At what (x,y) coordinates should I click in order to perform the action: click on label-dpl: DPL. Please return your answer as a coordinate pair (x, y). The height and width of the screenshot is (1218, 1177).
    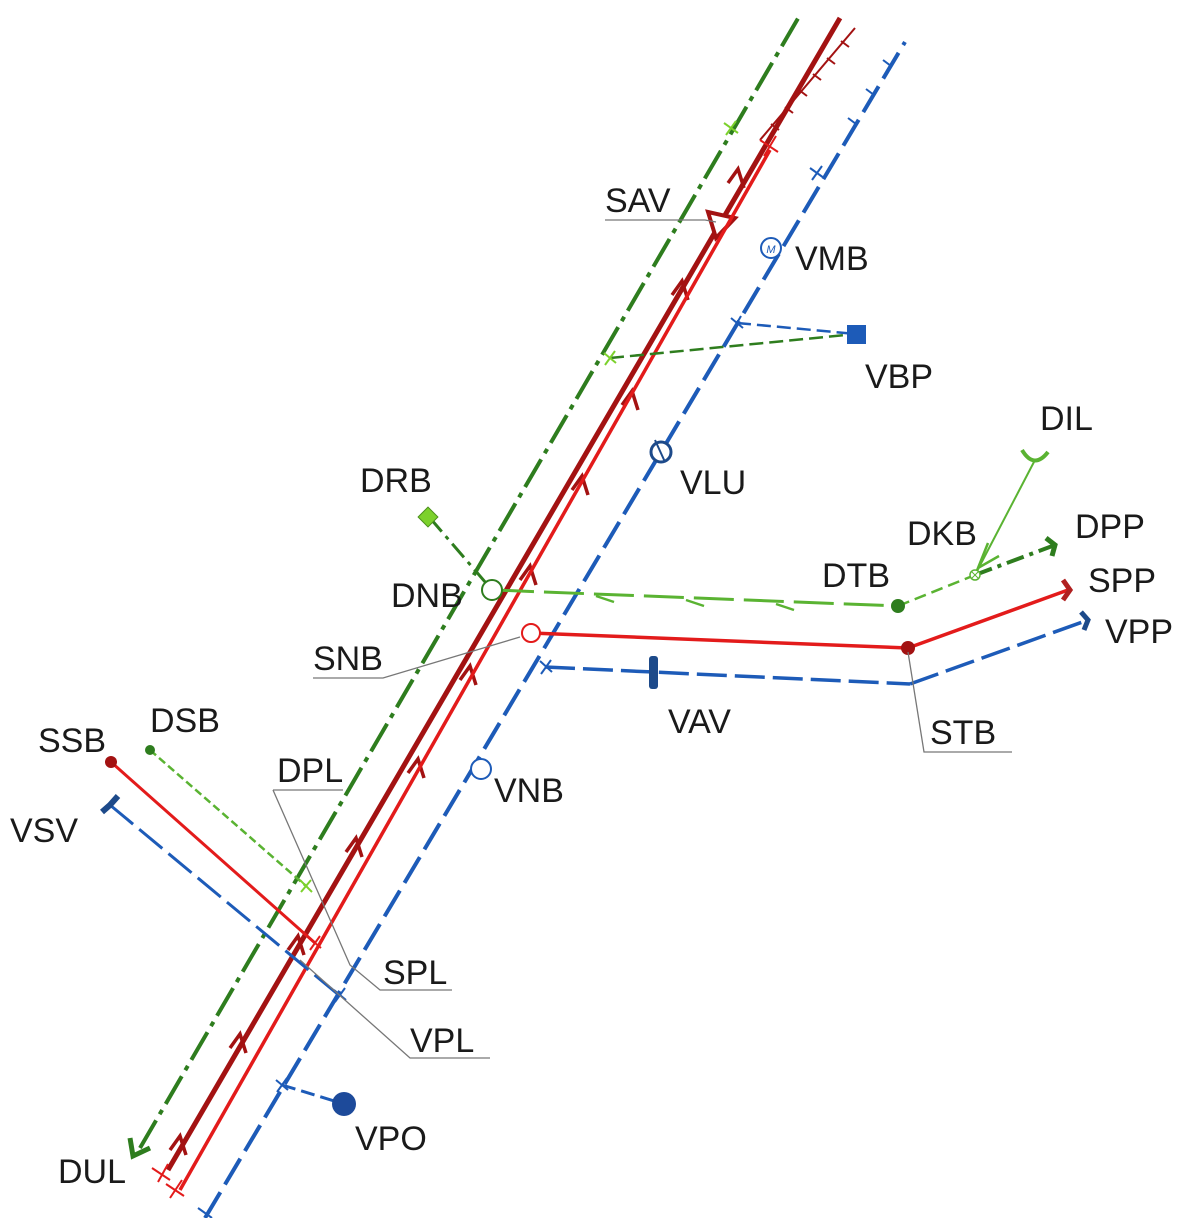
    Looking at the image, I should click on (310, 771).